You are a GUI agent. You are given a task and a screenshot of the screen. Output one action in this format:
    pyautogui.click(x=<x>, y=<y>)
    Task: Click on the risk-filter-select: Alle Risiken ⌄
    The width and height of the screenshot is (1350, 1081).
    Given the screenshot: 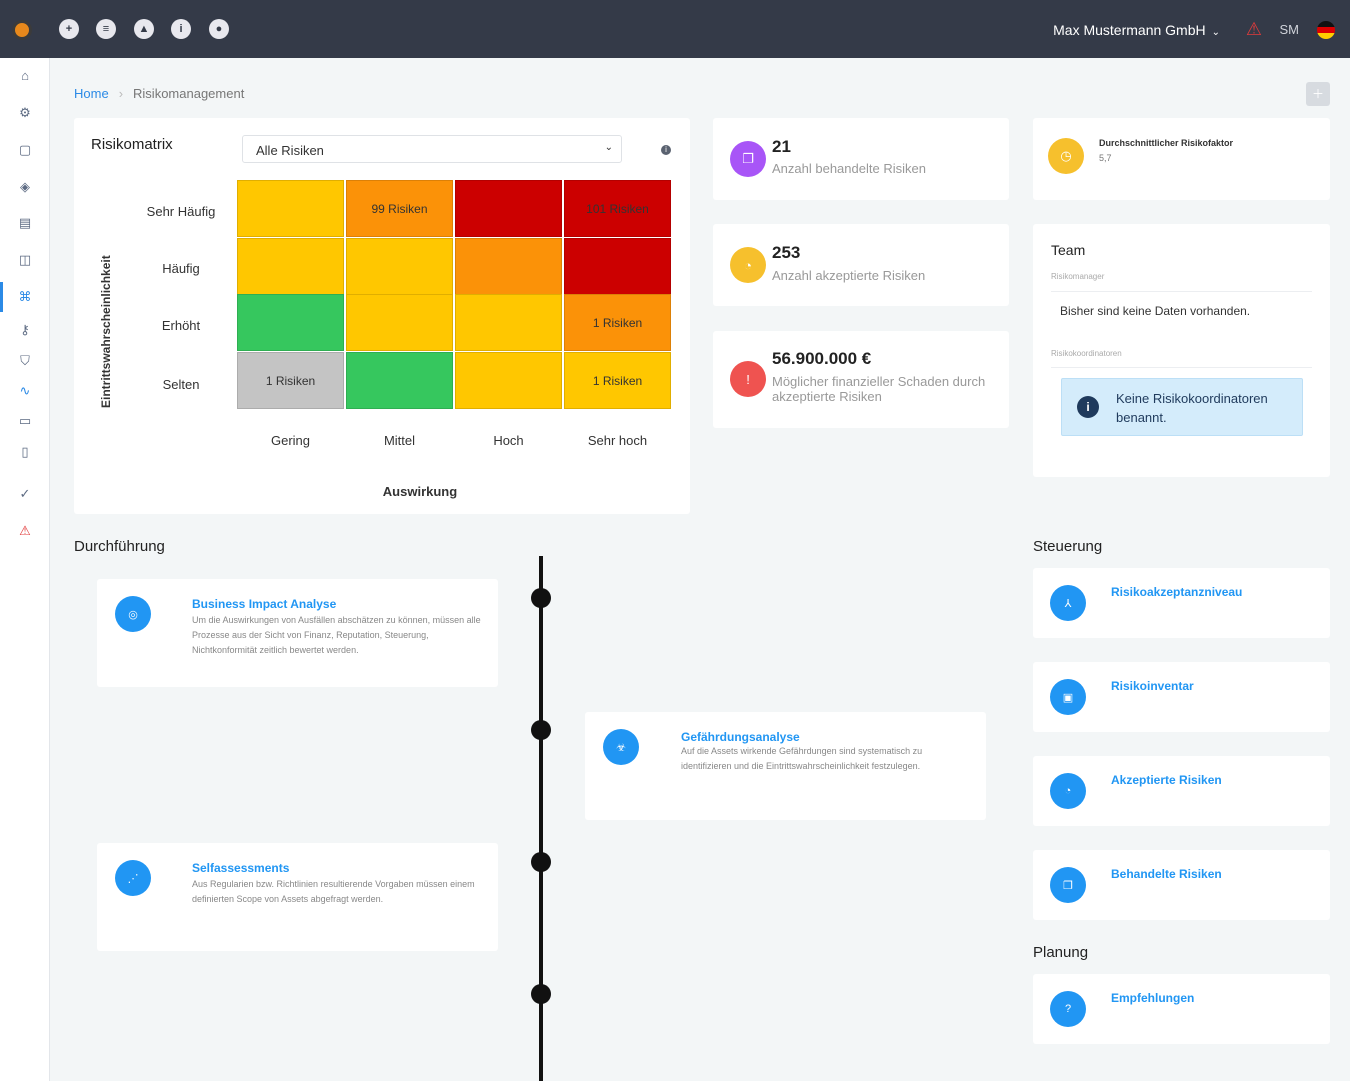 What is the action you would take?
    pyautogui.click(x=432, y=149)
    